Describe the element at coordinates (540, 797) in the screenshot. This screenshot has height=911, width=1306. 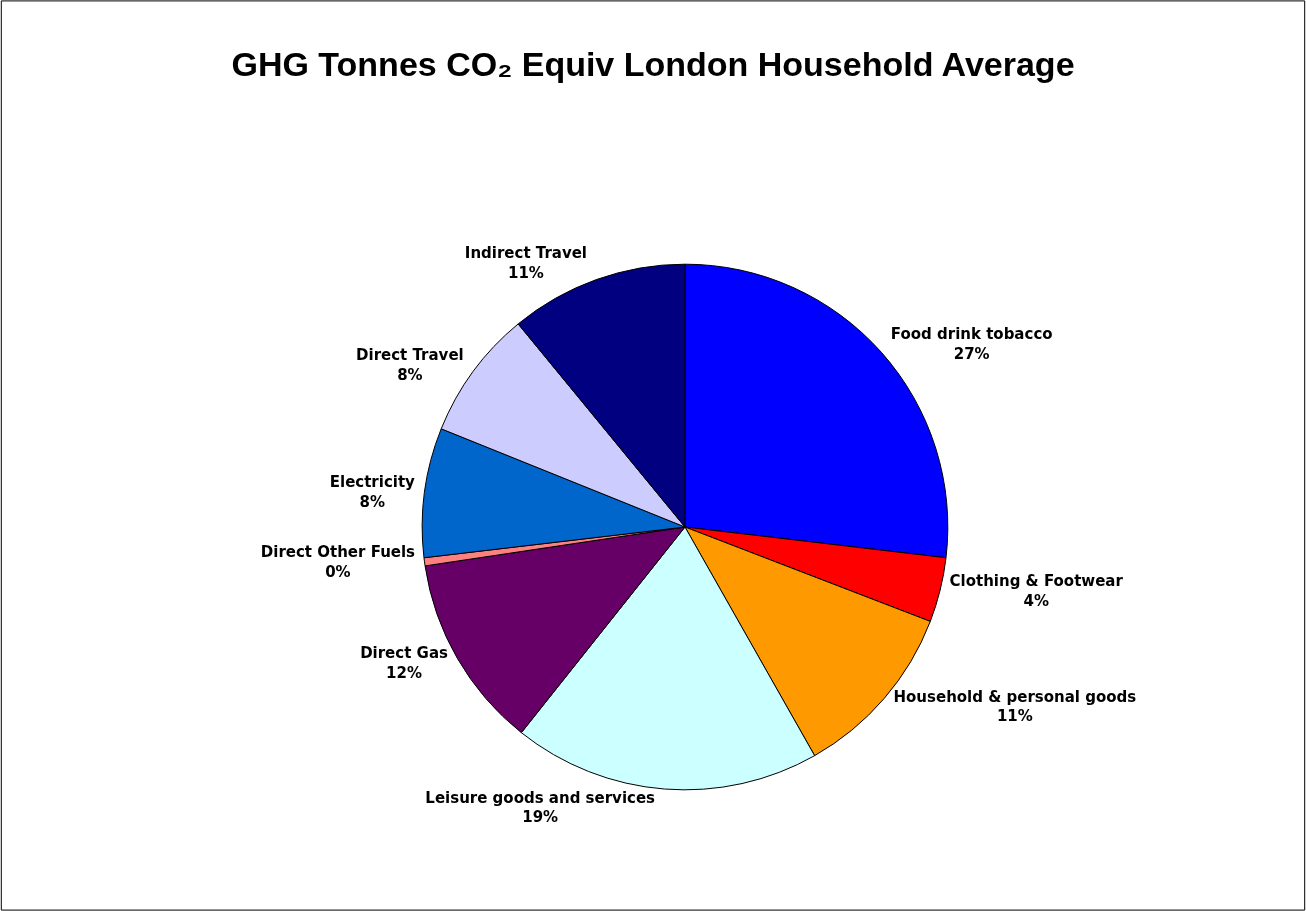
I see `slice-label: Leisure goods and services` at that location.